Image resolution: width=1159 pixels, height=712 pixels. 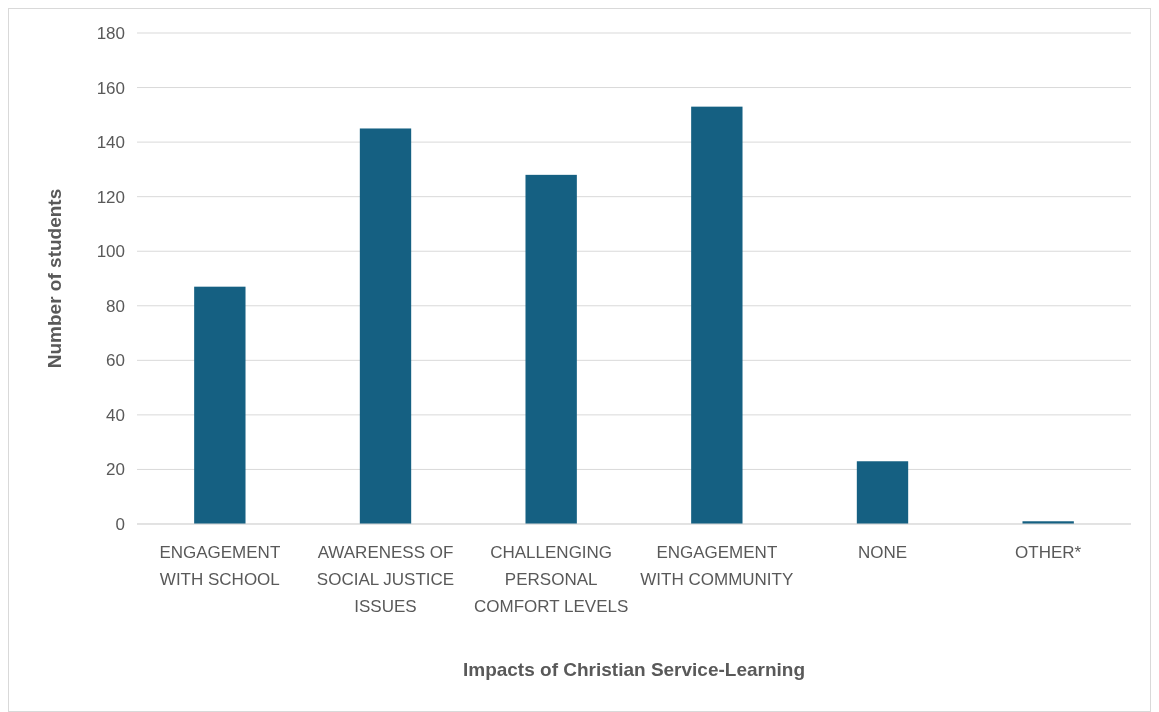 I want to click on x-tick-label: CHALLENGING PERSONAL COMFORT LEVELS, so click(x=551, y=579).